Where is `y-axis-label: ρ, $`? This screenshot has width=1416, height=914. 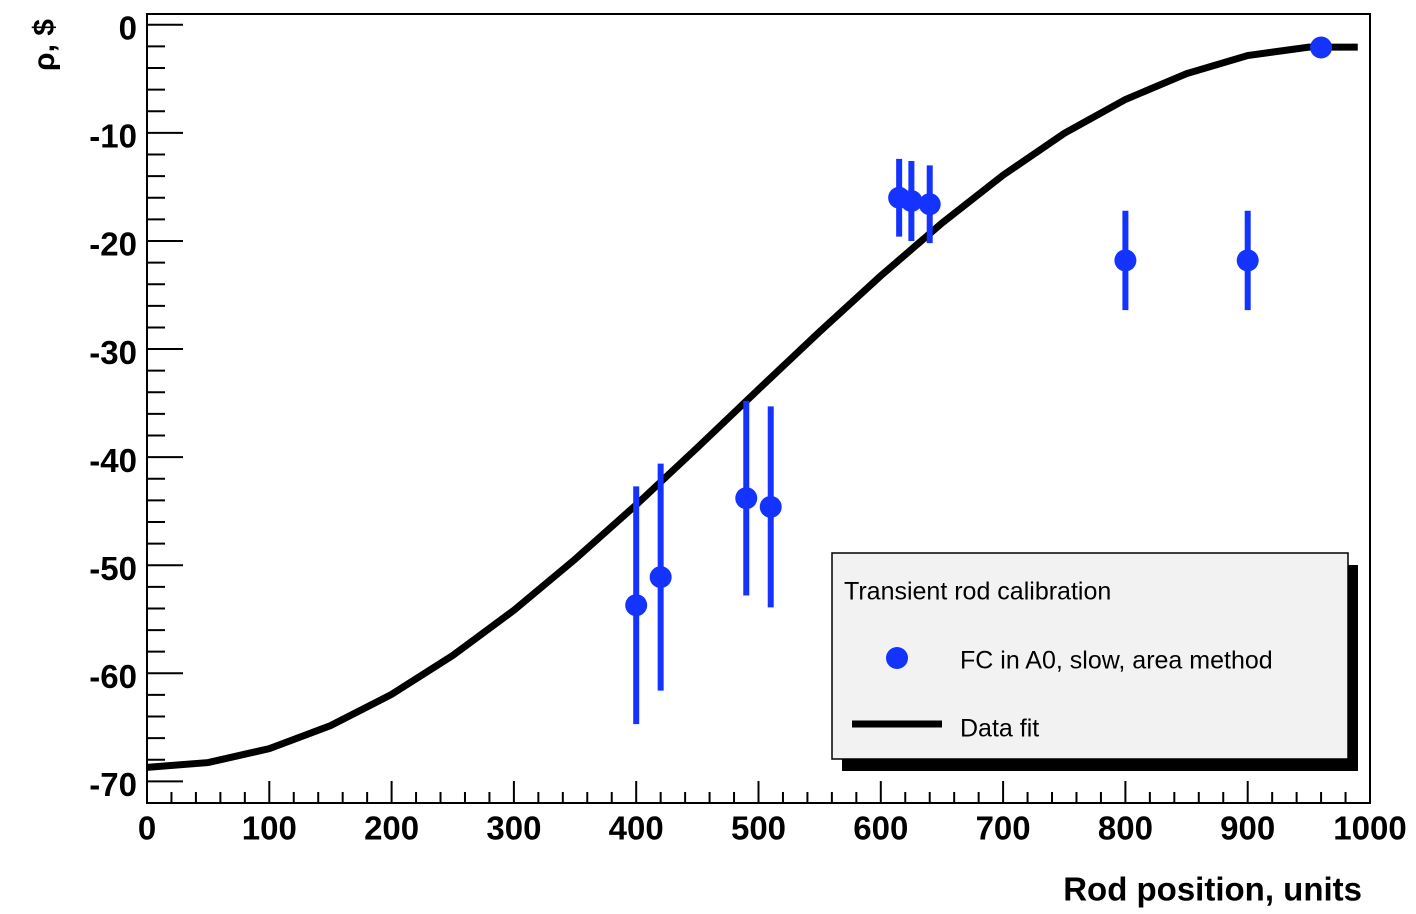 y-axis-label: ρ, $ is located at coordinates (44, 45).